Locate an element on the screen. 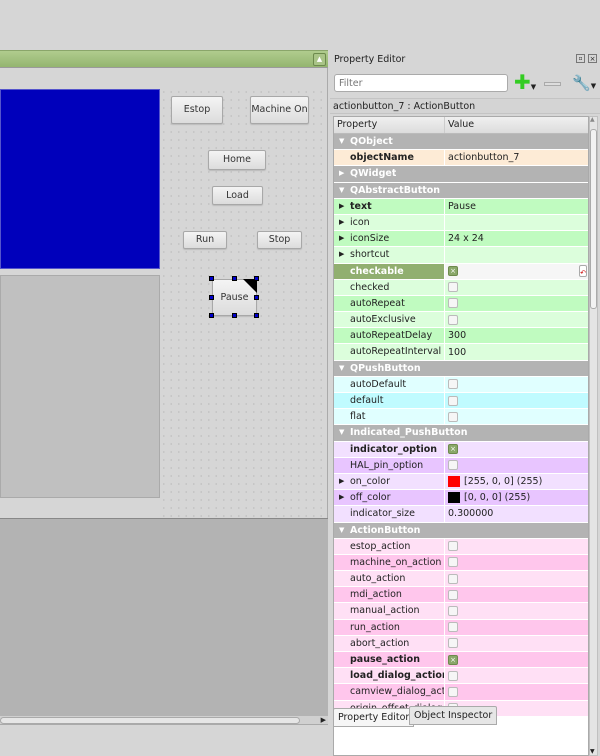 This screenshot has width=600, height=756. property-row: ▶ shortcut is located at coordinates (461, 255).